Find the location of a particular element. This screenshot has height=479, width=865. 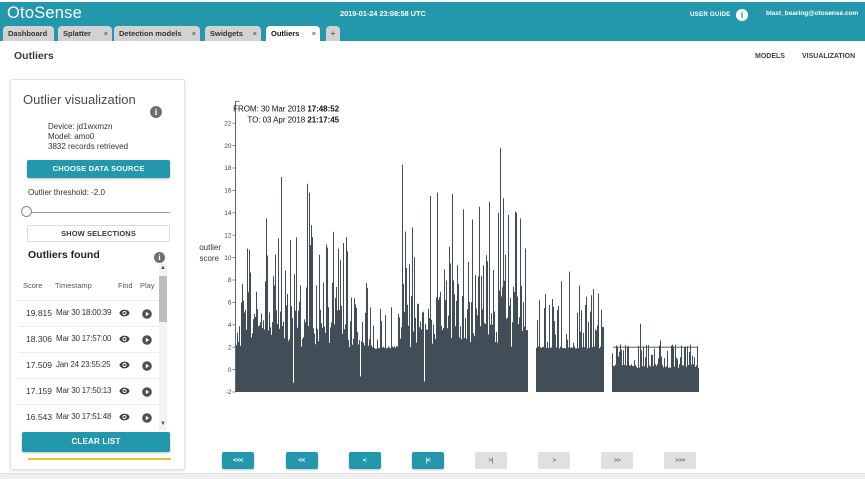

svg-text: 8 is located at coordinates (230, 280).